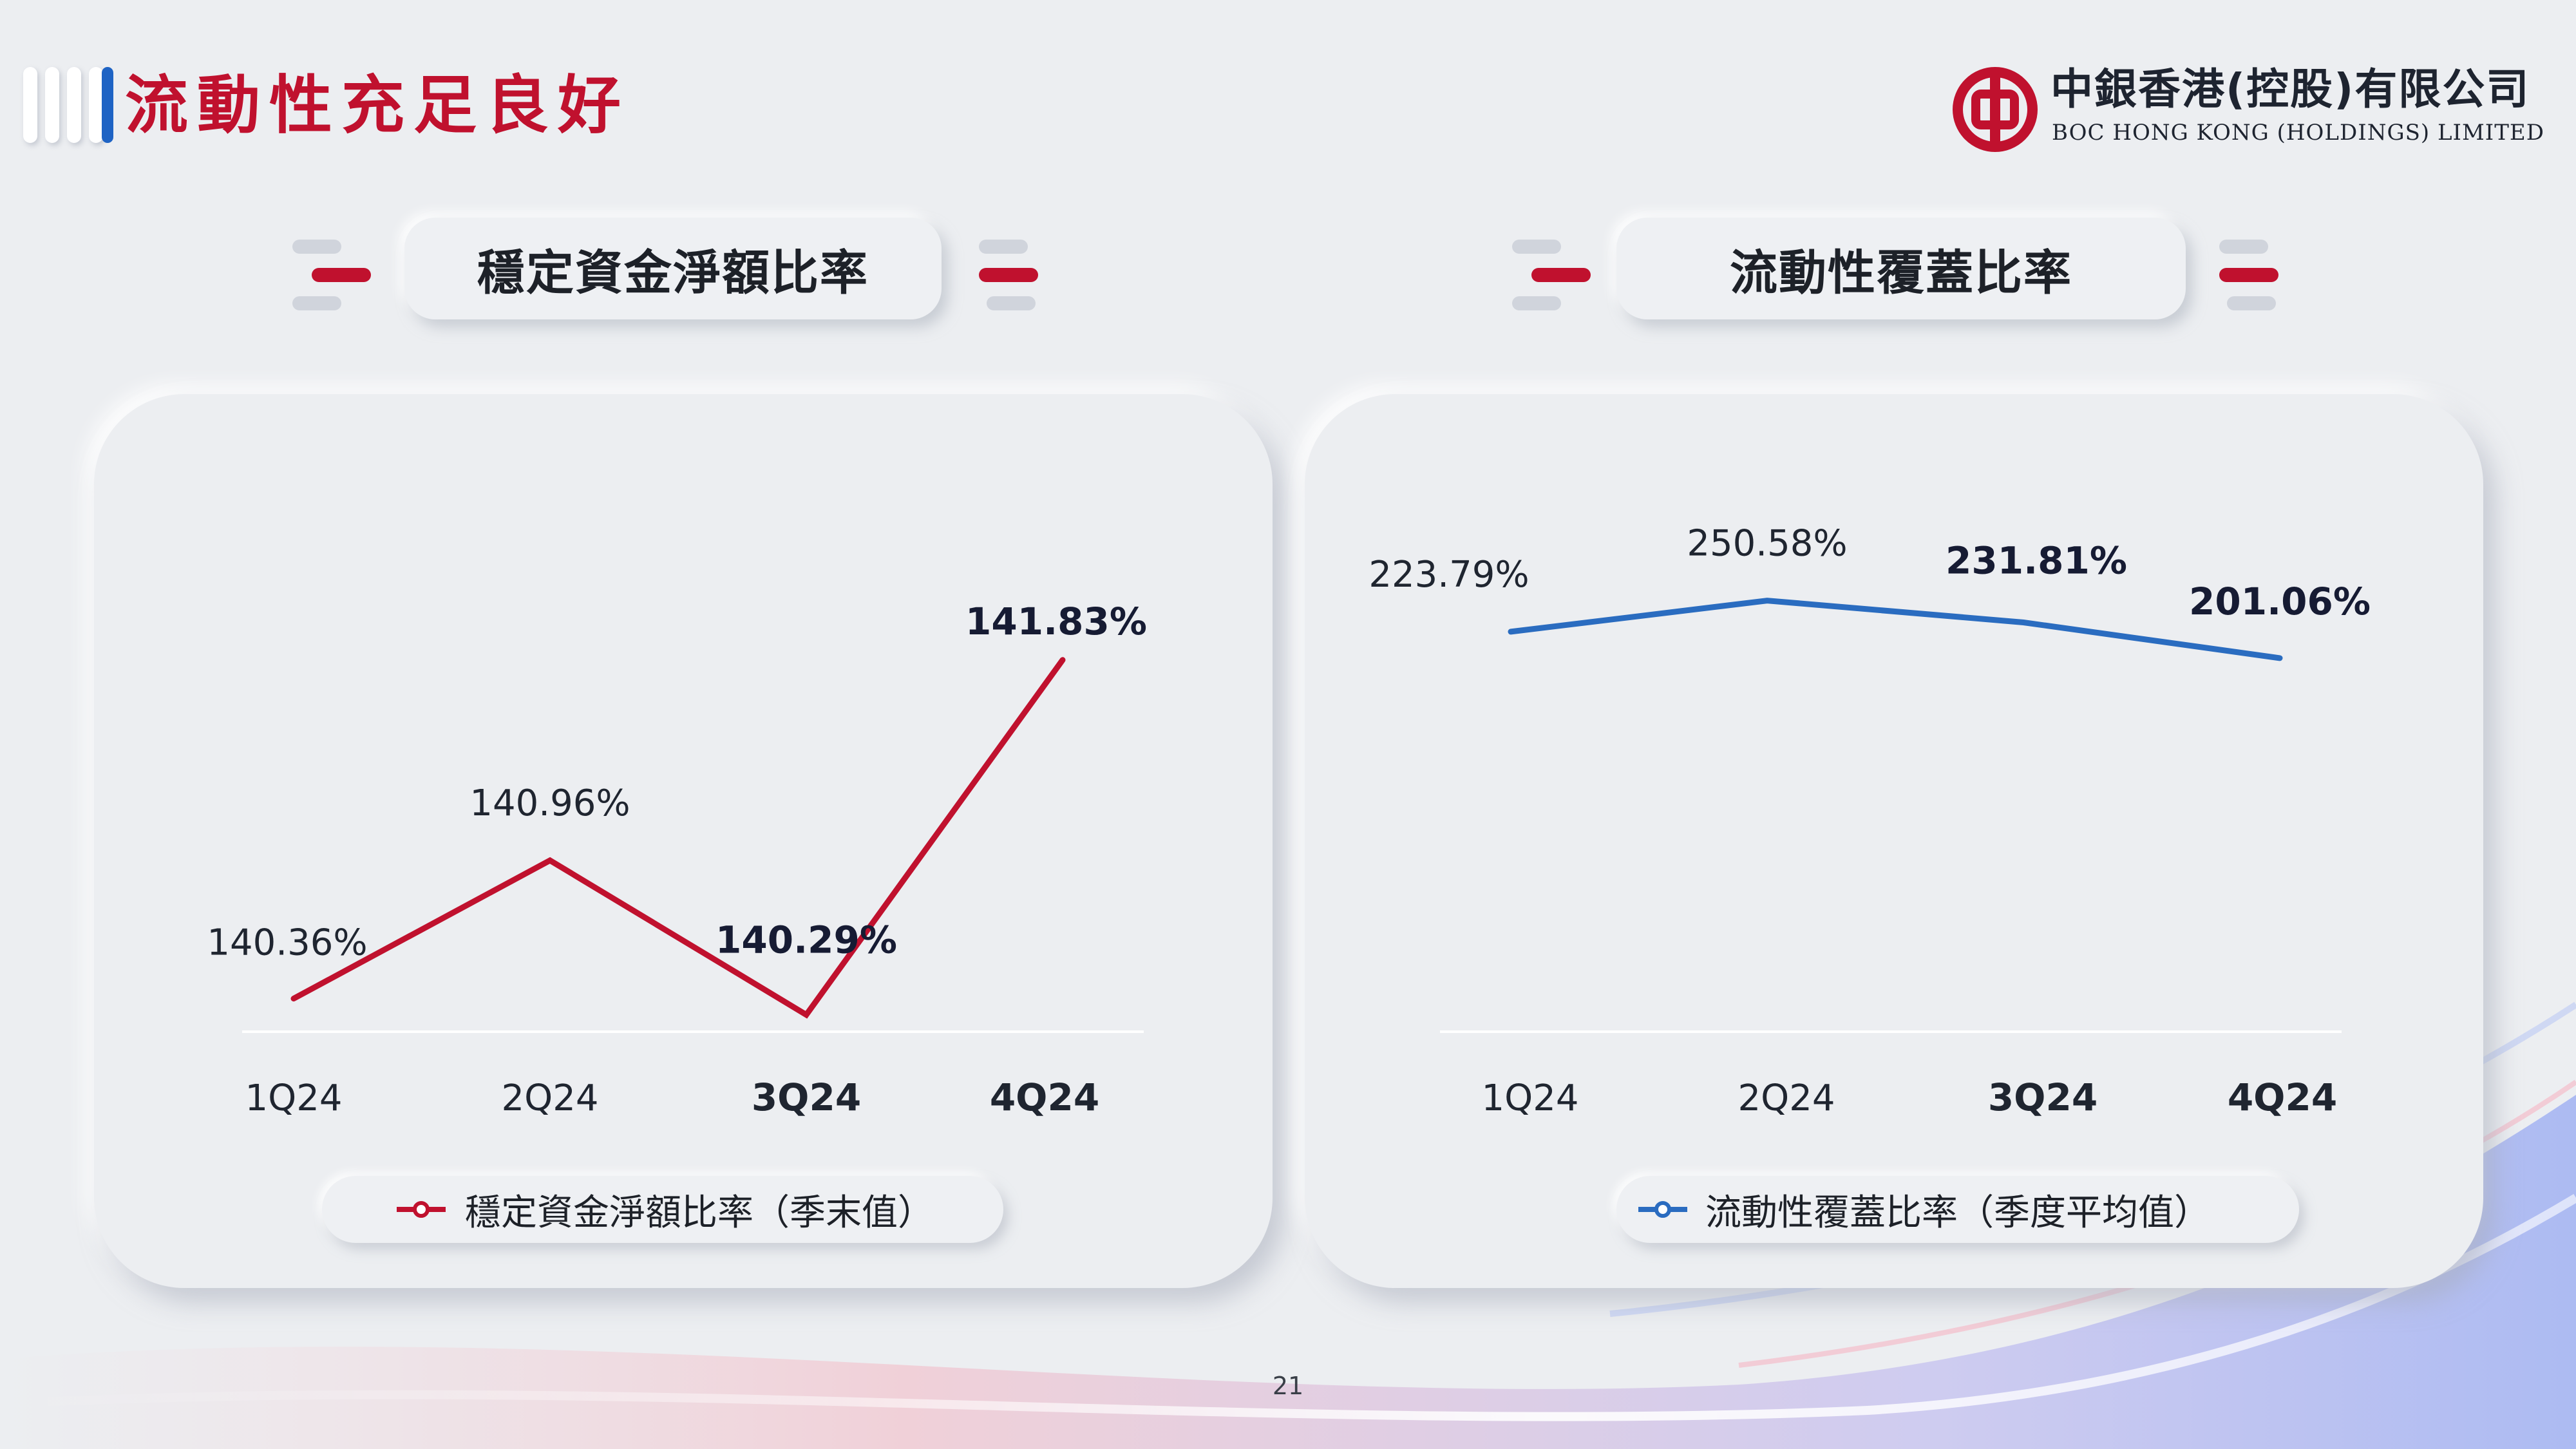  Describe the element at coordinates (549, 803) in the screenshot. I see `data-label-2q24: 140.96%` at that location.